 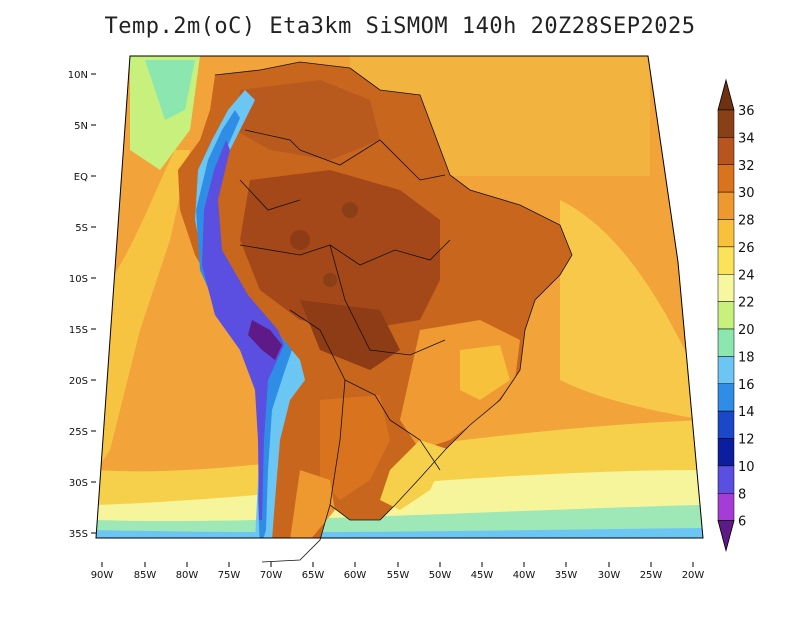 What do you see at coordinates (736, 315) in the screenshot?
I see `temperature-colorbar: 36 34 32 30 28 26 24 22 20 18 16 14 12 10 8 6` at bounding box center [736, 315].